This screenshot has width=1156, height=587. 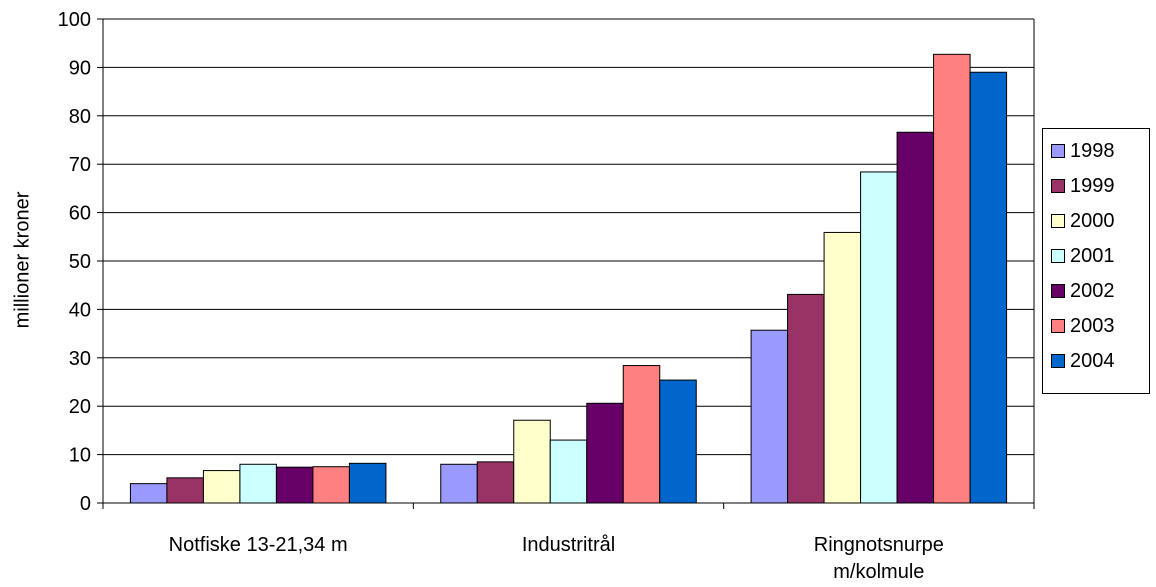 I want to click on legend-item: 1999, so click(x=1083, y=186).